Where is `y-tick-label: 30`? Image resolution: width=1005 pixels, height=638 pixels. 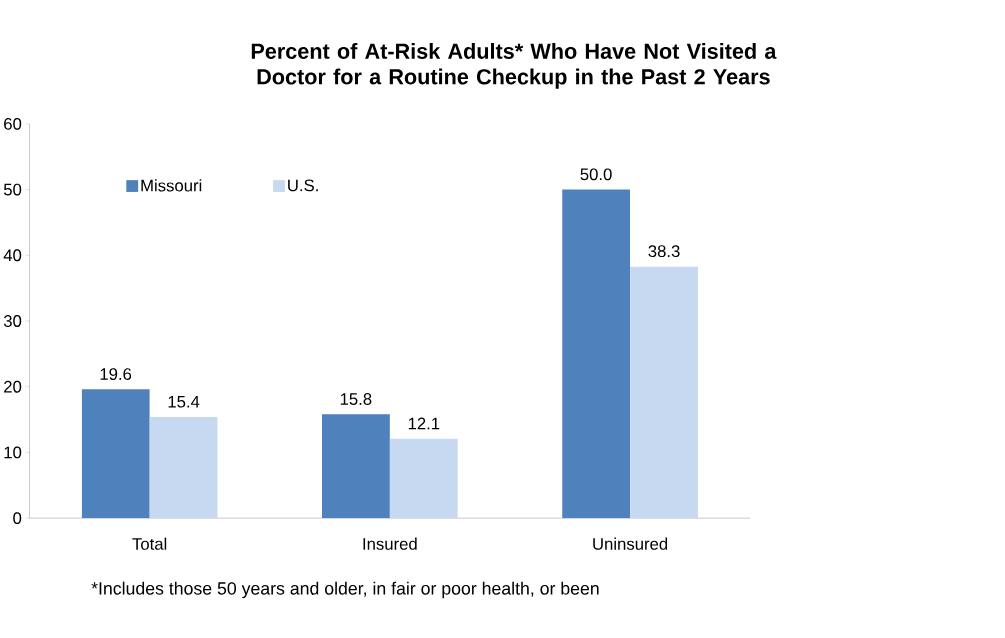
y-tick-label: 30 is located at coordinates (12, 321).